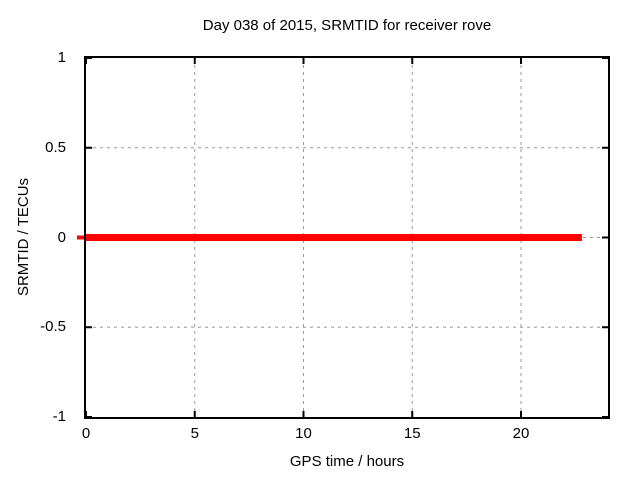 The width and height of the screenshot is (640, 480). I want to click on x-tick-label: 5, so click(194, 433).